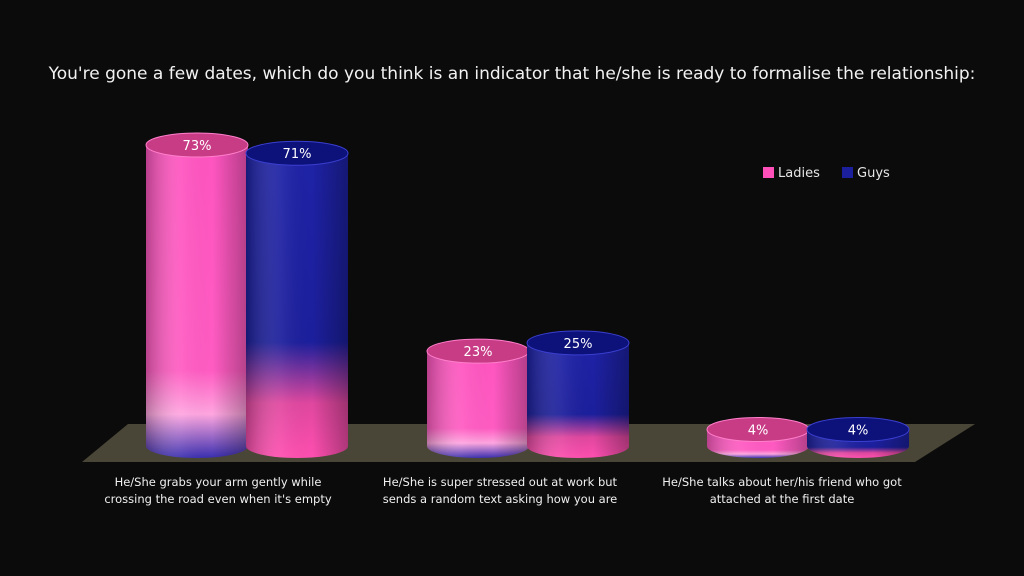  I want to click on guys-bar-1-shading, so click(297, 305).